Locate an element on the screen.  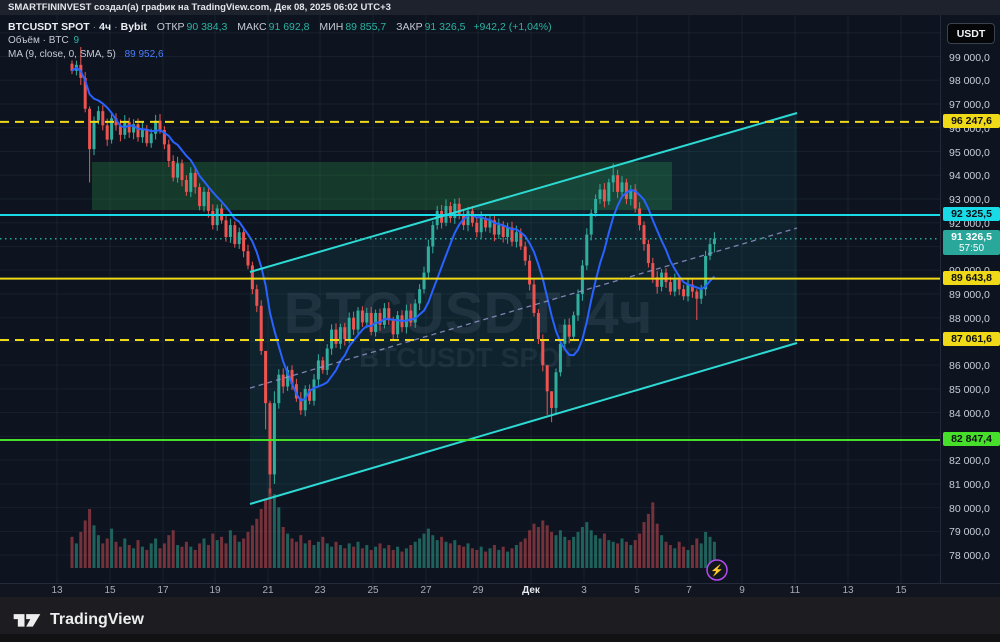
time-tick-label: 13 is located at coordinates (57, 590).